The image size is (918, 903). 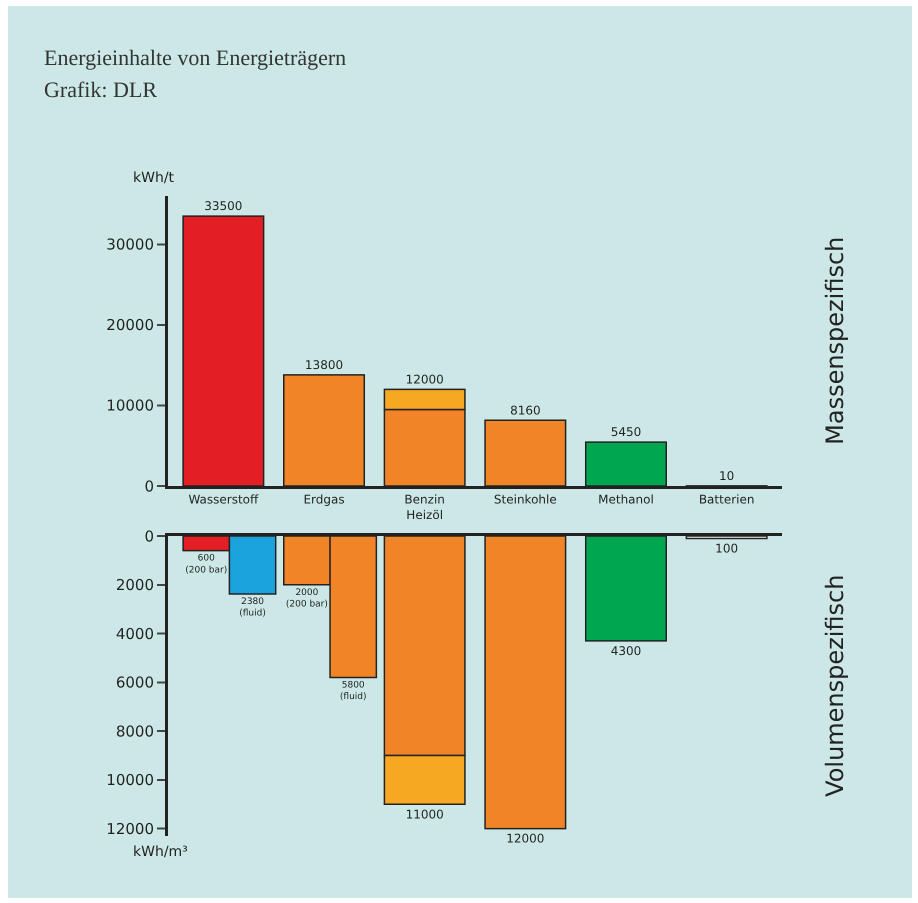 I want to click on x-tick-label: Wasserstoff, so click(x=224, y=499).